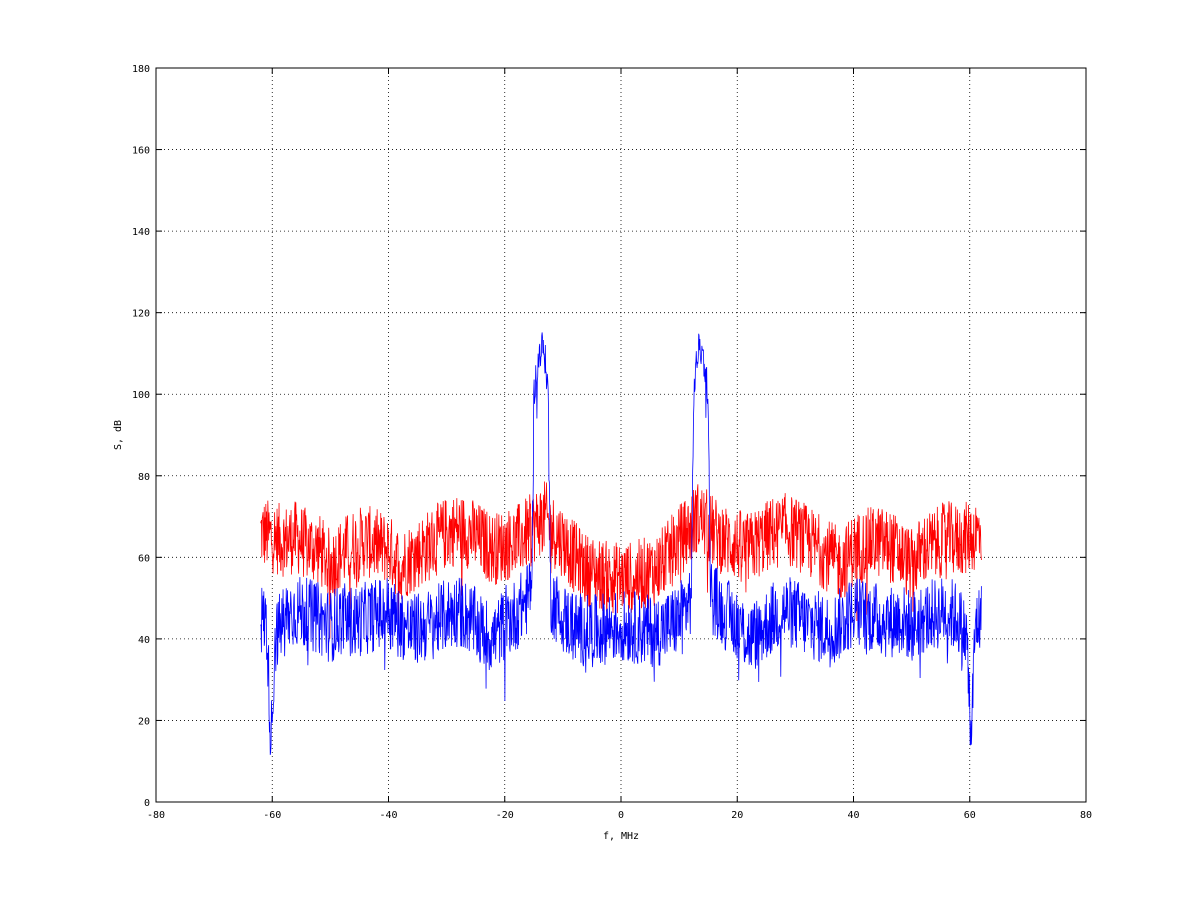  I want to click on x-tick-label: 0, so click(621, 815).